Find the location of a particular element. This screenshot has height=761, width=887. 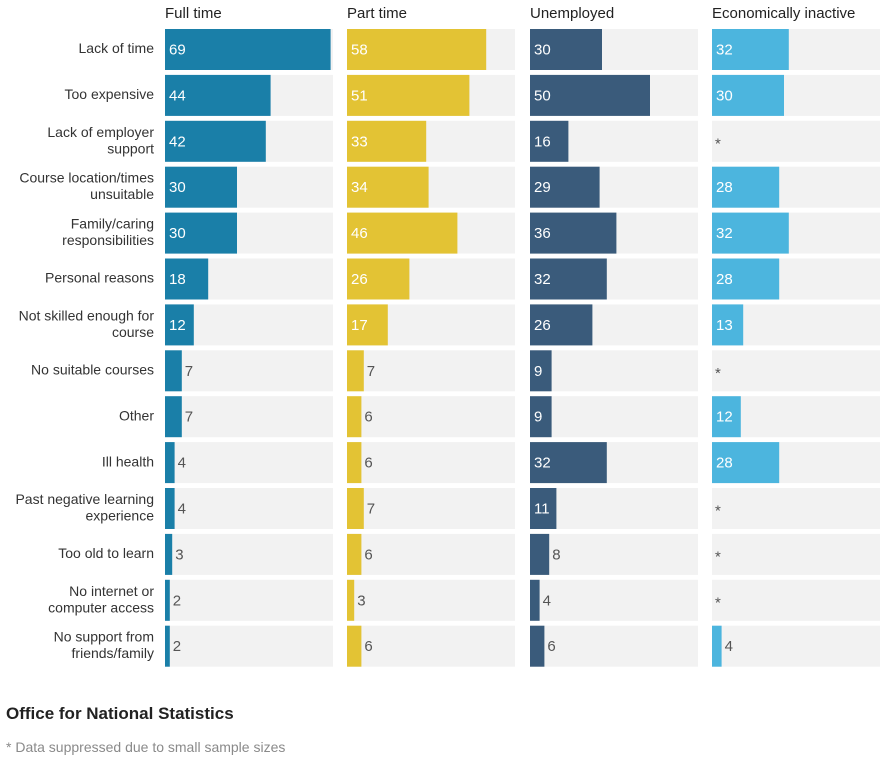

category-label-1: Lack of time is located at coordinates (117, 48).